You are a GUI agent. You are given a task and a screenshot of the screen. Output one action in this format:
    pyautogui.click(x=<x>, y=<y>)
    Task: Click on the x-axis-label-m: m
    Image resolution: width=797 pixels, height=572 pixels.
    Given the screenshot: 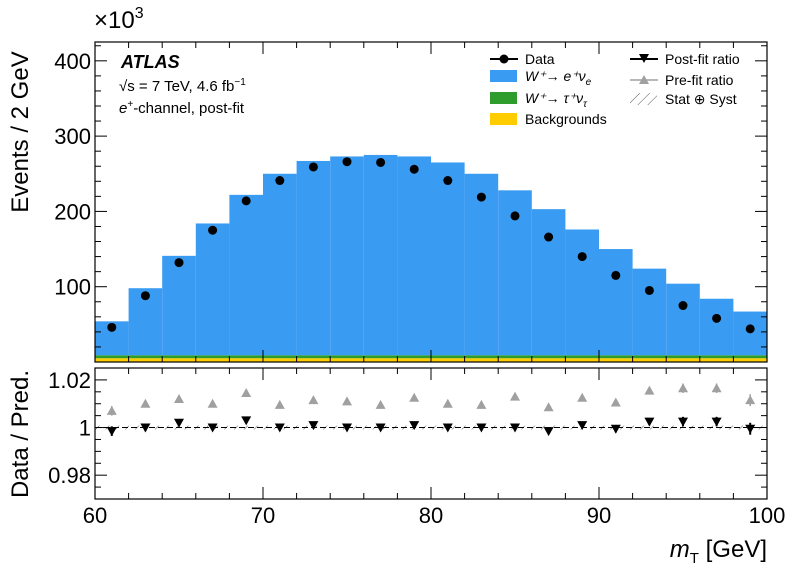 What is the action you would take?
    pyautogui.click(x=680, y=549)
    